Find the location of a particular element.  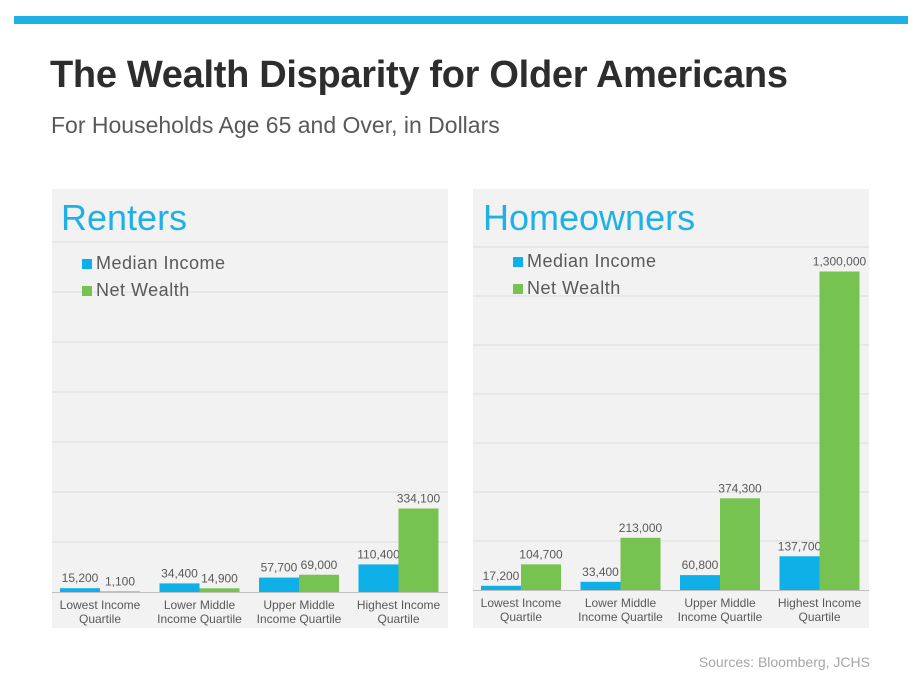

net-wealth-data-label: 14,900 is located at coordinates (219, 578).